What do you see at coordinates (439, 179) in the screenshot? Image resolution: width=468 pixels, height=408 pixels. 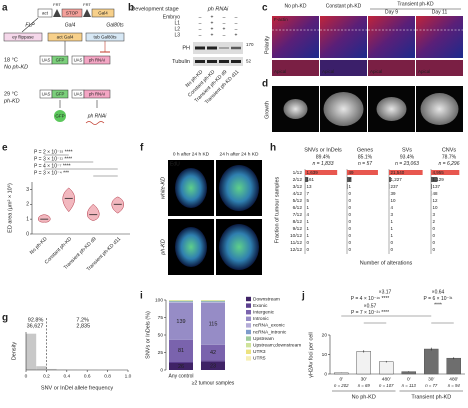 I see `data-label: 1,129` at bounding box center [439, 179].